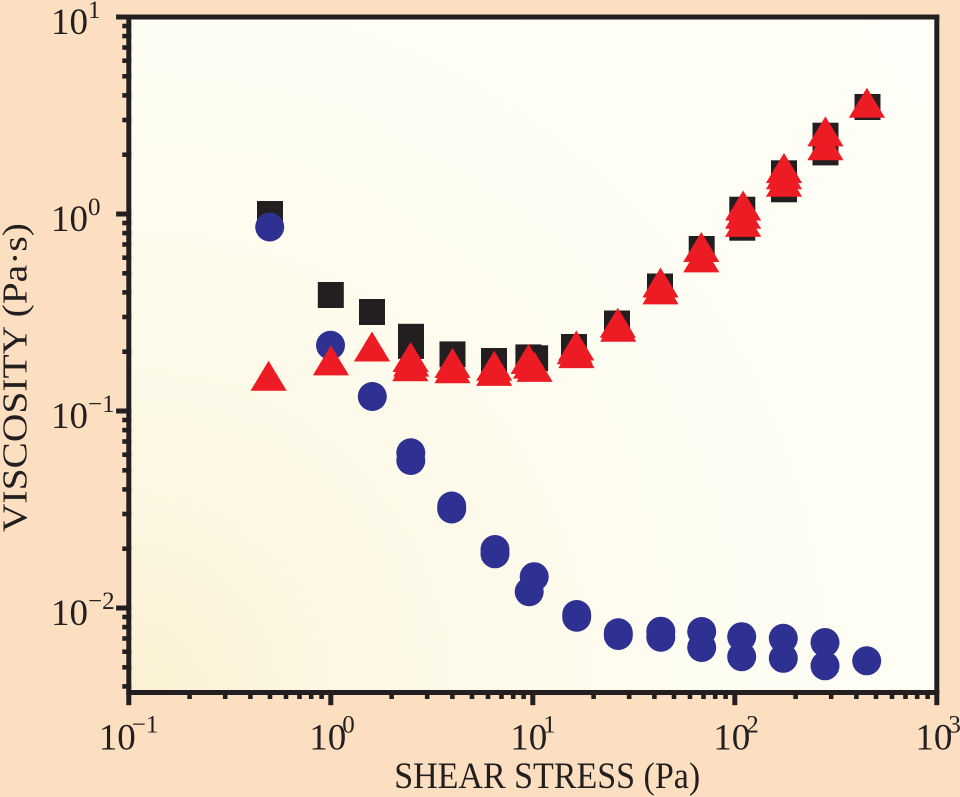 This screenshot has height=797, width=960. Describe the element at coordinates (101, 601) in the screenshot. I see `svg-text: −2` at that location.